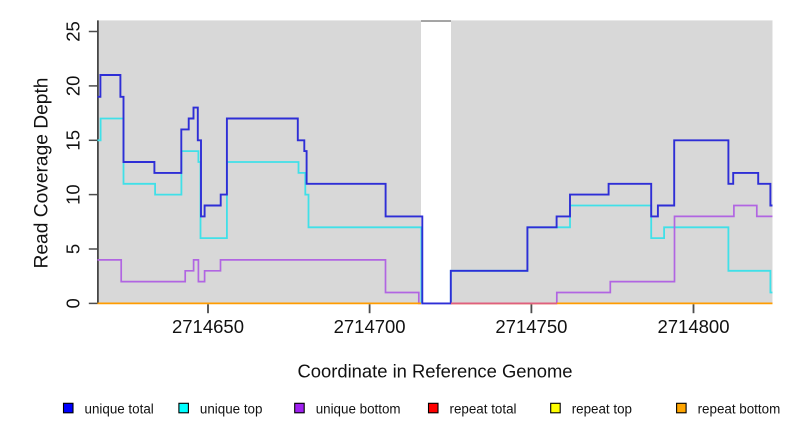  What do you see at coordinates (693, 326) in the screenshot?
I see `svg-text: 2714800` at bounding box center [693, 326].